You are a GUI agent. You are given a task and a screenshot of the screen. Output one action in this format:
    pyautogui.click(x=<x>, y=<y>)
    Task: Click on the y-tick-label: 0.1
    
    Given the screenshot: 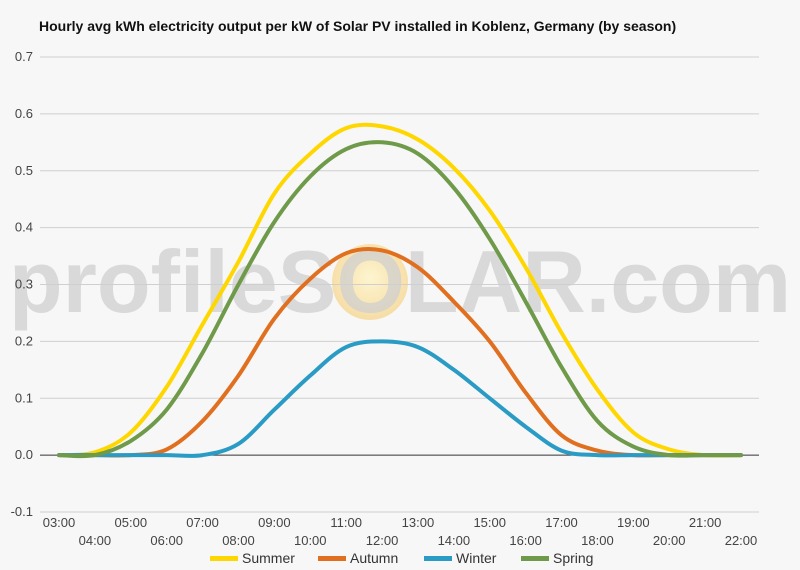 What is the action you would take?
    pyautogui.click(x=24, y=397)
    